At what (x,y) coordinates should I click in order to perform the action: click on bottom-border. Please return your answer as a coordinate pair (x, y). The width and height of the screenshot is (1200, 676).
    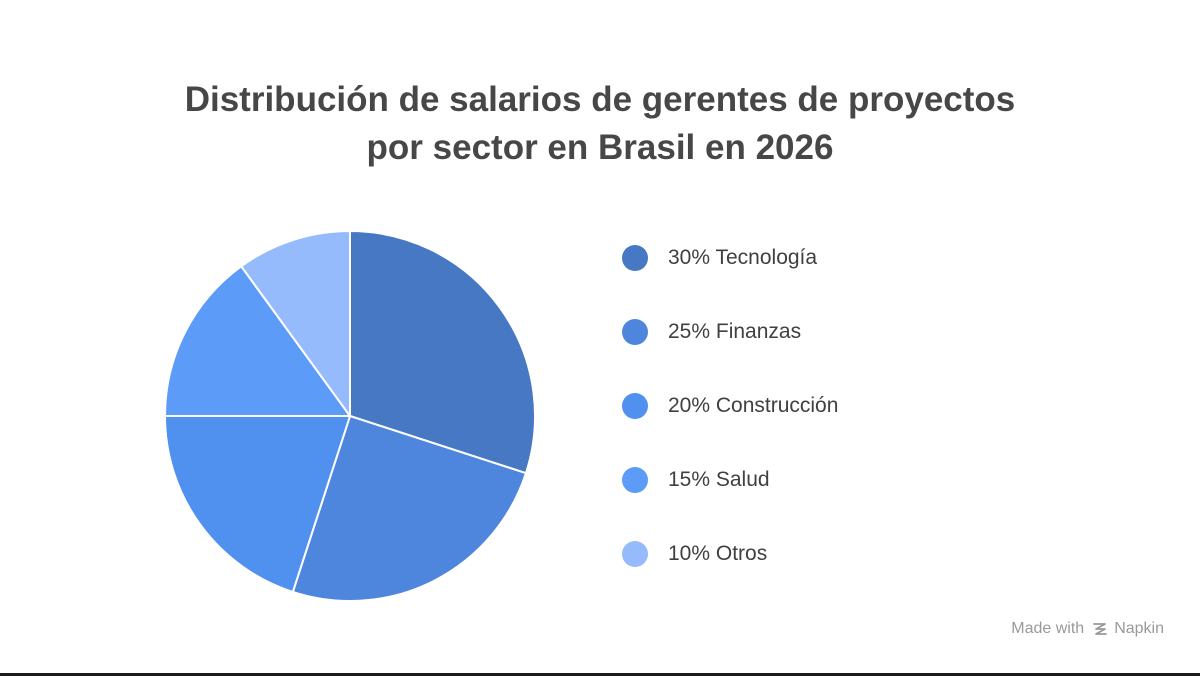
    Looking at the image, I should click on (600, 674).